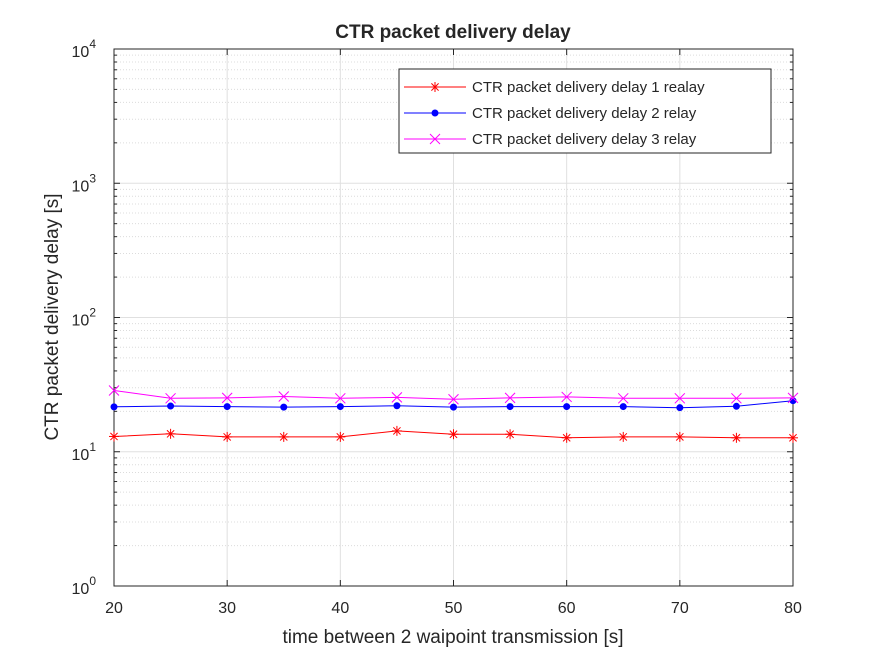 The height and width of the screenshot is (656, 875). Describe the element at coordinates (227, 608) in the screenshot. I see `x-tick-label: 30` at that location.